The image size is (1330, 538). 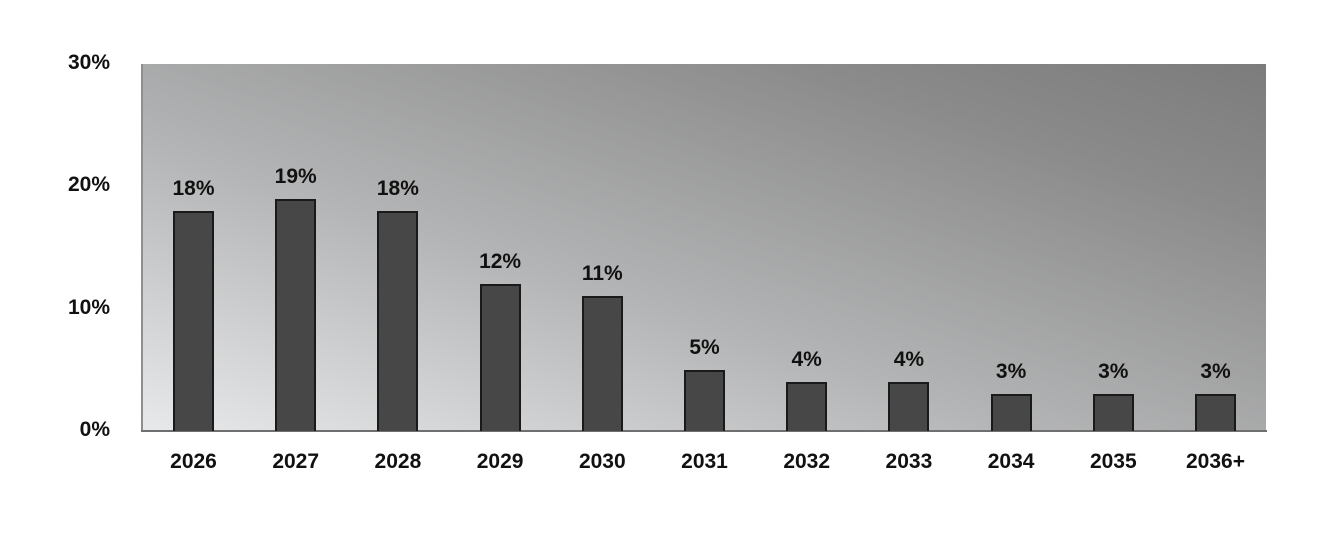 I want to click on x-tick-label: 2030, so click(x=602, y=461).